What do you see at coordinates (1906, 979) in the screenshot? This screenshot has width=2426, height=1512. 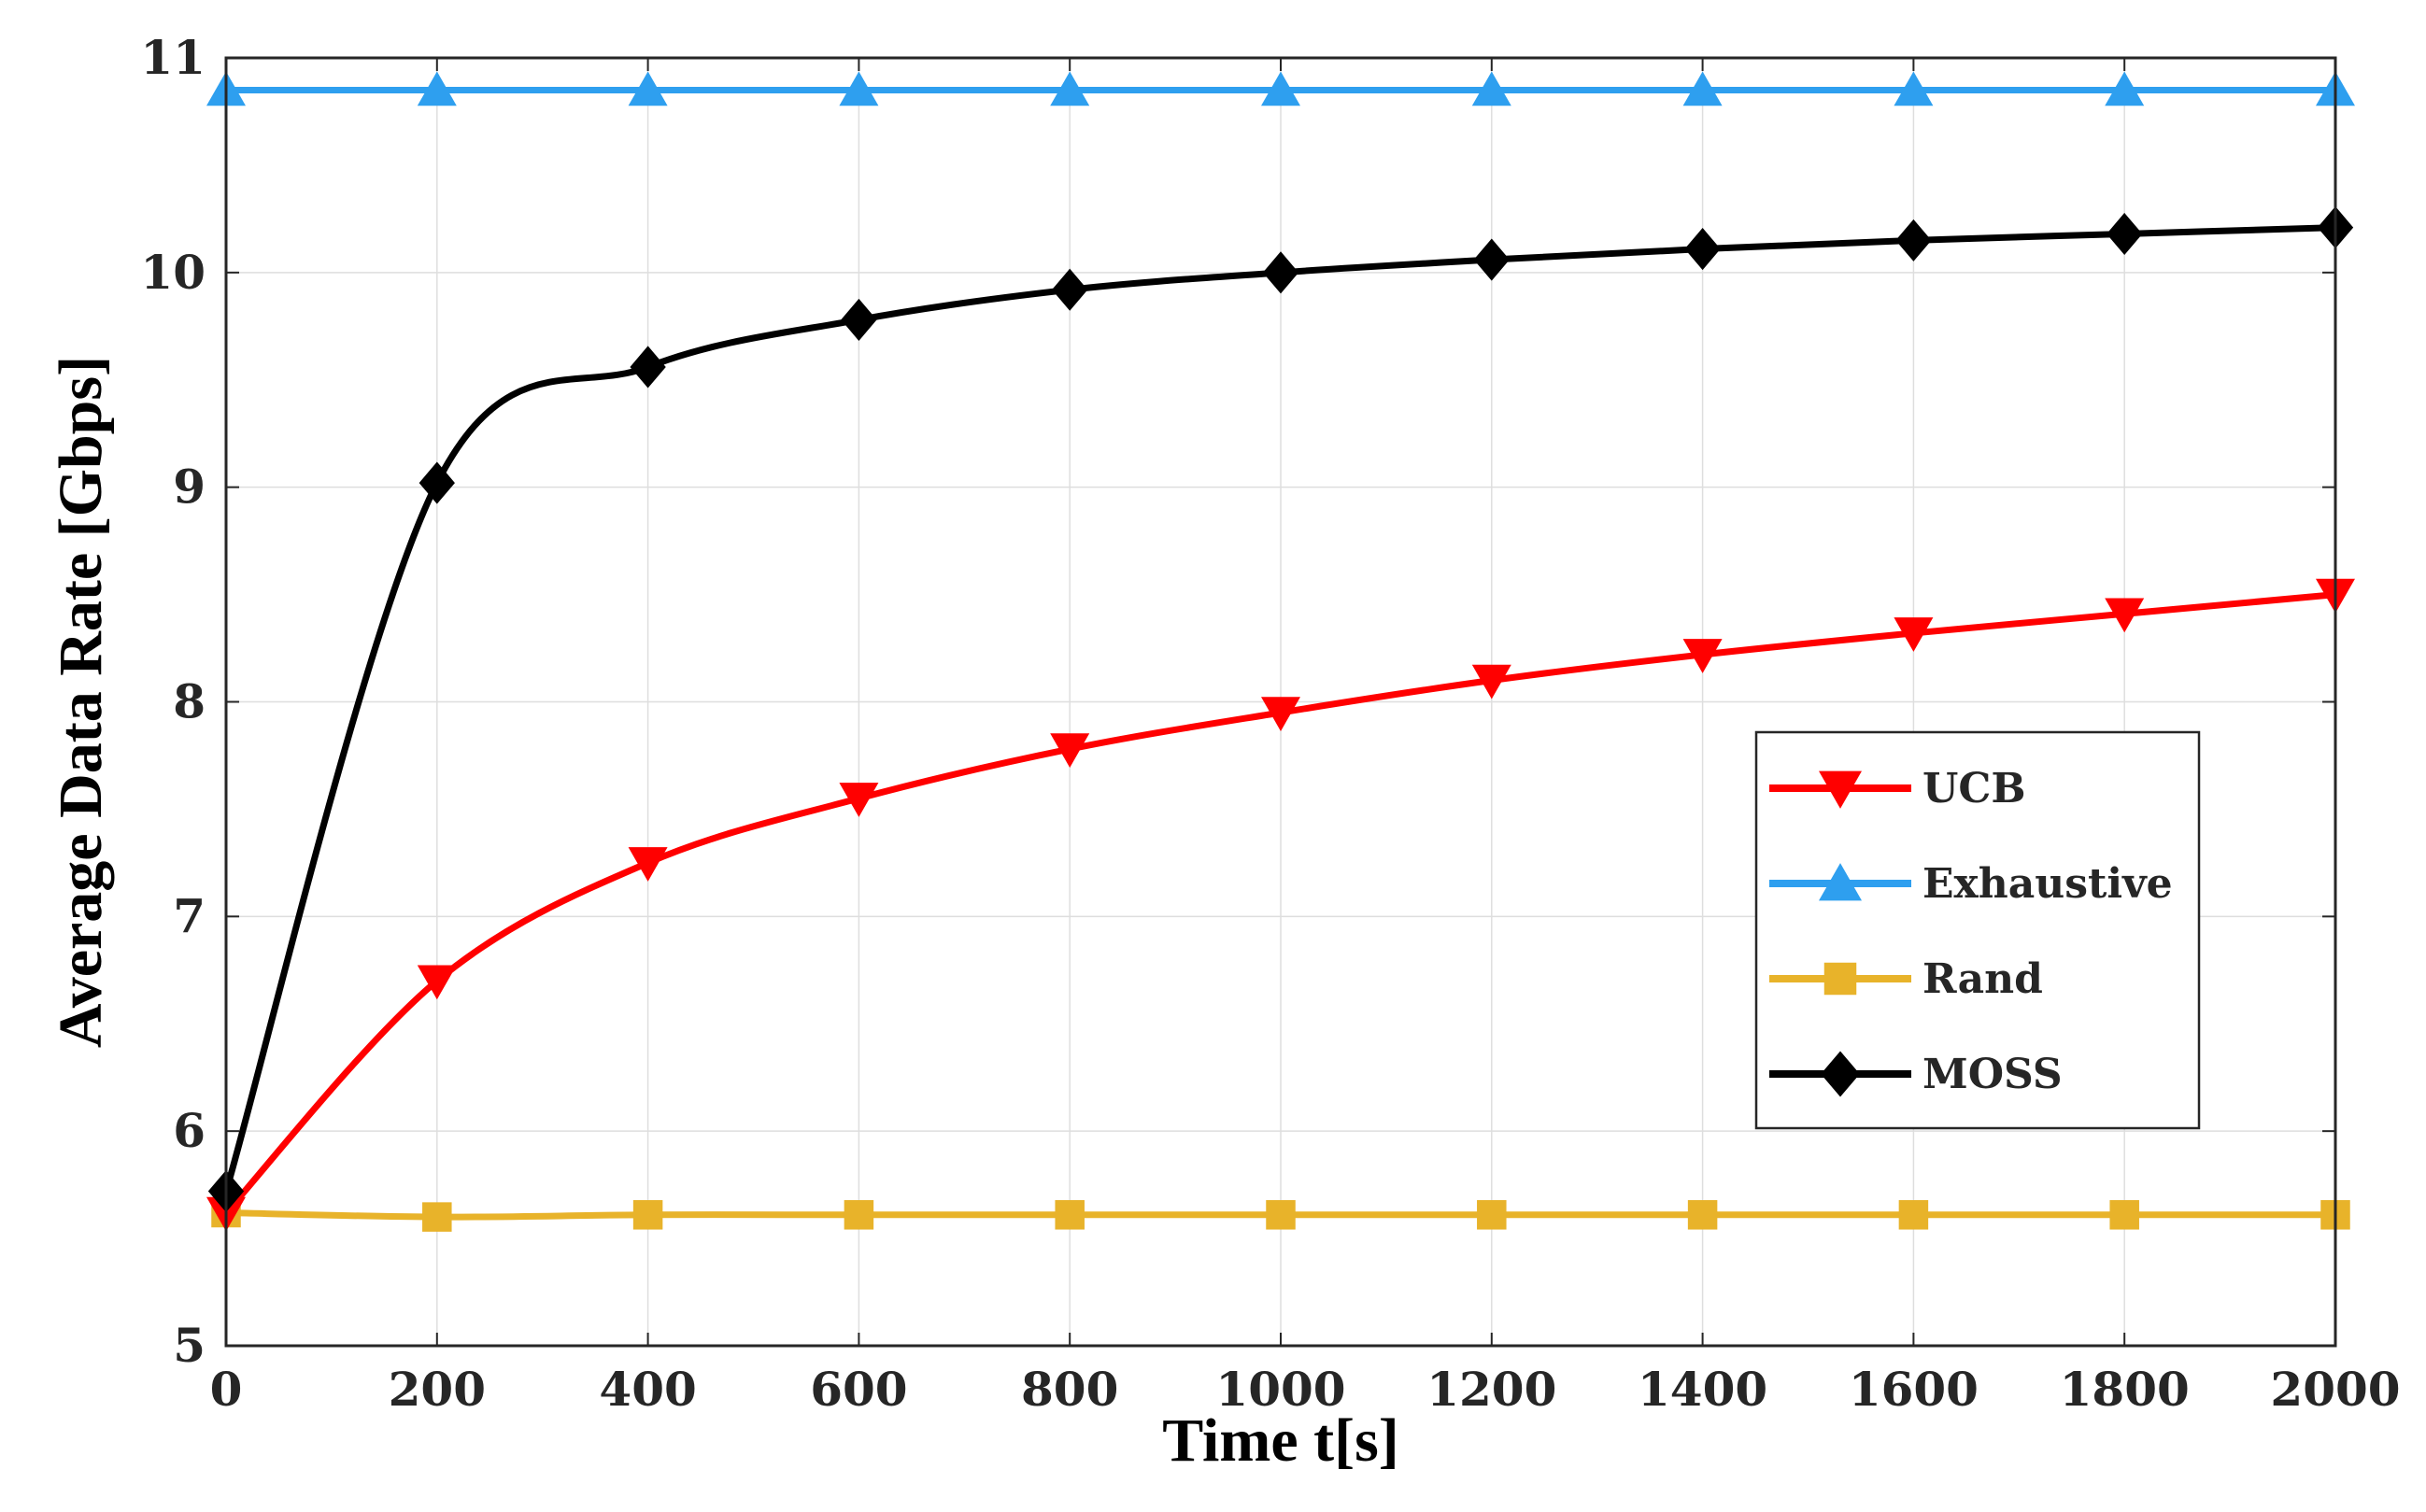 I see `legend-item-rand: Rand` at bounding box center [1906, 979].